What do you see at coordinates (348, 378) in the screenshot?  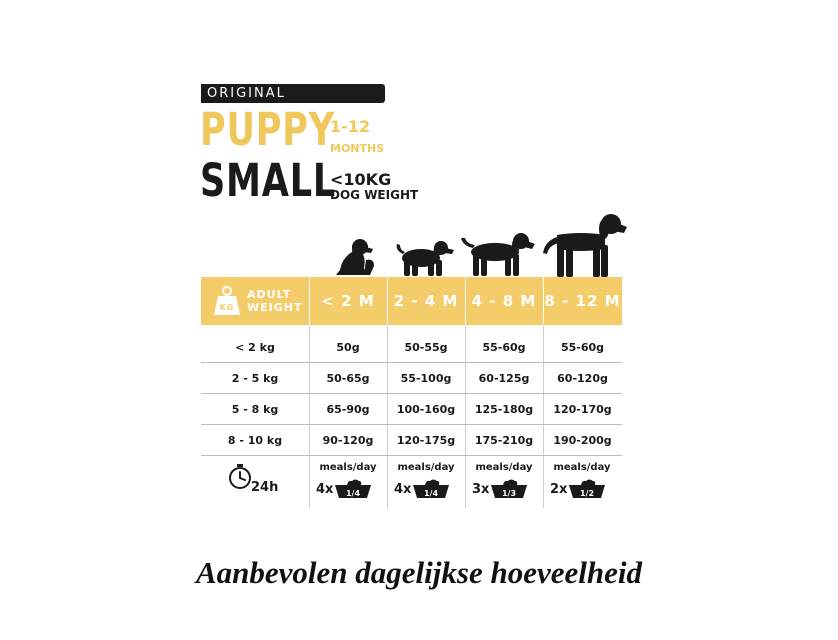 I see `table-cell: 50-65g` at bounding box center [348, 378].